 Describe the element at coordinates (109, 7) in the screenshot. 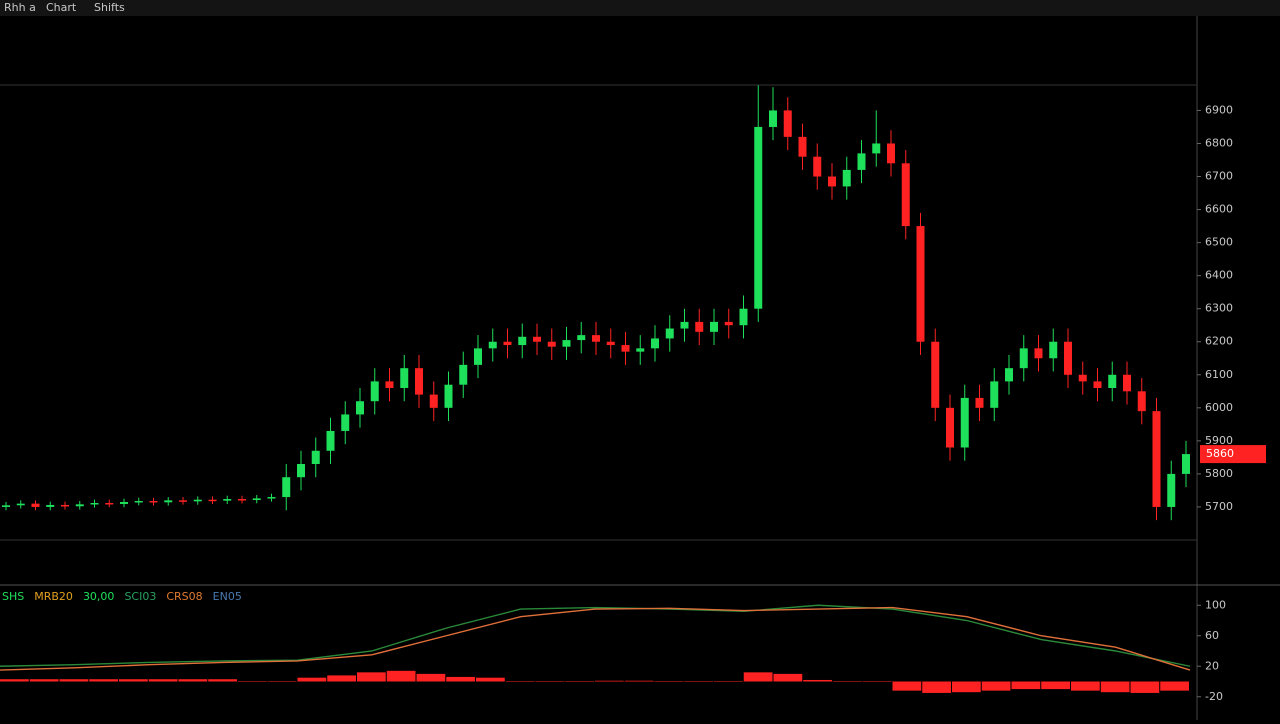

I see `menu-item: Shifts` at that location.